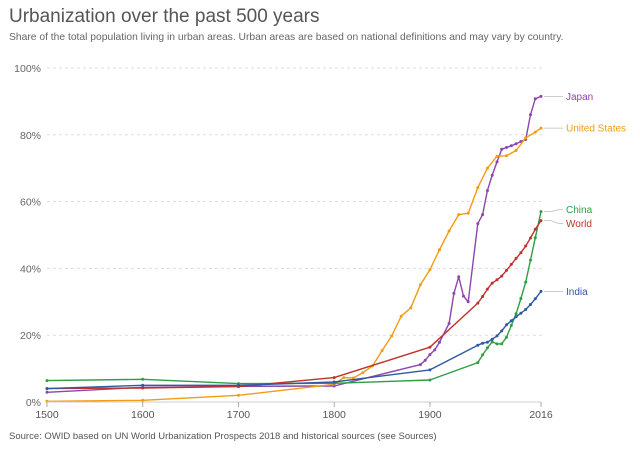 This screenshot has width=640, height=452. What do you see at coordinates (553, 211) in the screenshot?
I see `label-connector-china` at bounding box center [553, 211].